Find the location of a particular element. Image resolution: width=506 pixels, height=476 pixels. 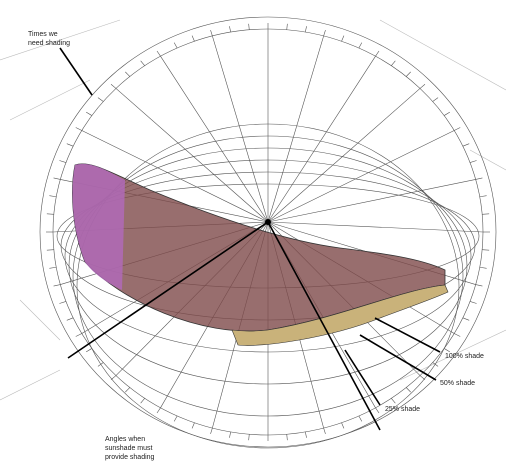

annotation: sunshade must is located at coordinates (129, 448).